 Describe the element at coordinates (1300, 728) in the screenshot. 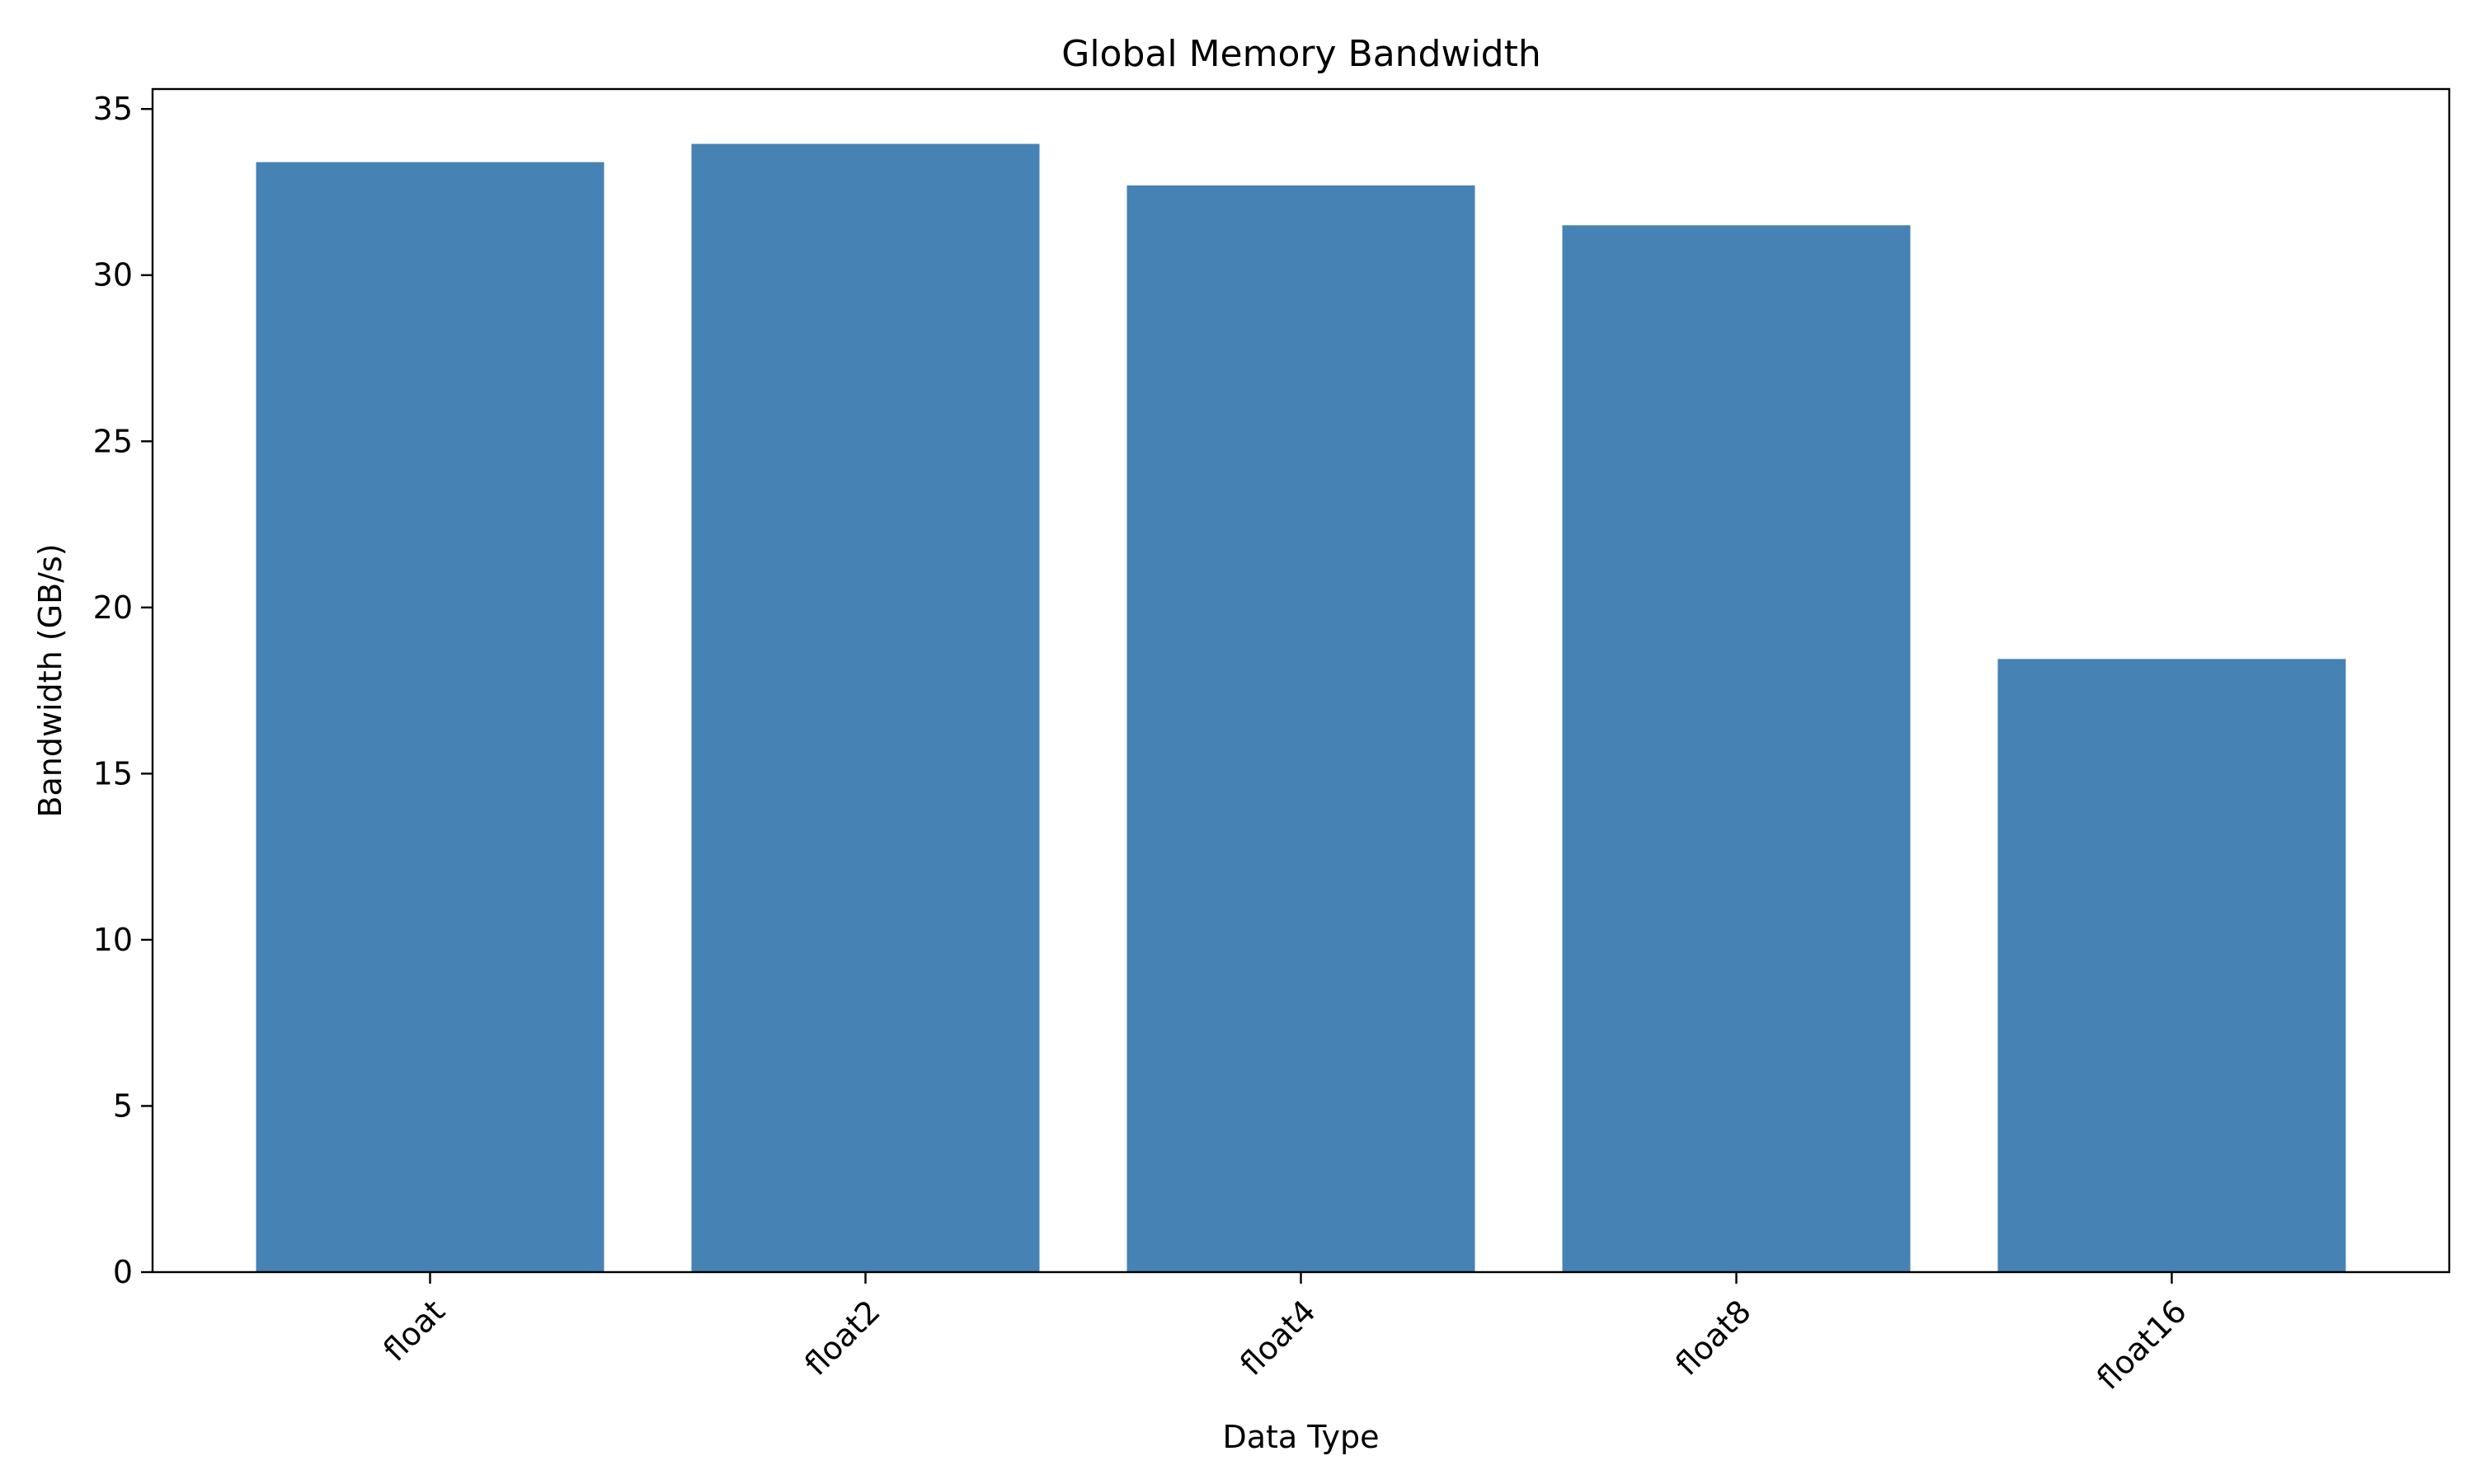

I see `bar-float4` at that location.